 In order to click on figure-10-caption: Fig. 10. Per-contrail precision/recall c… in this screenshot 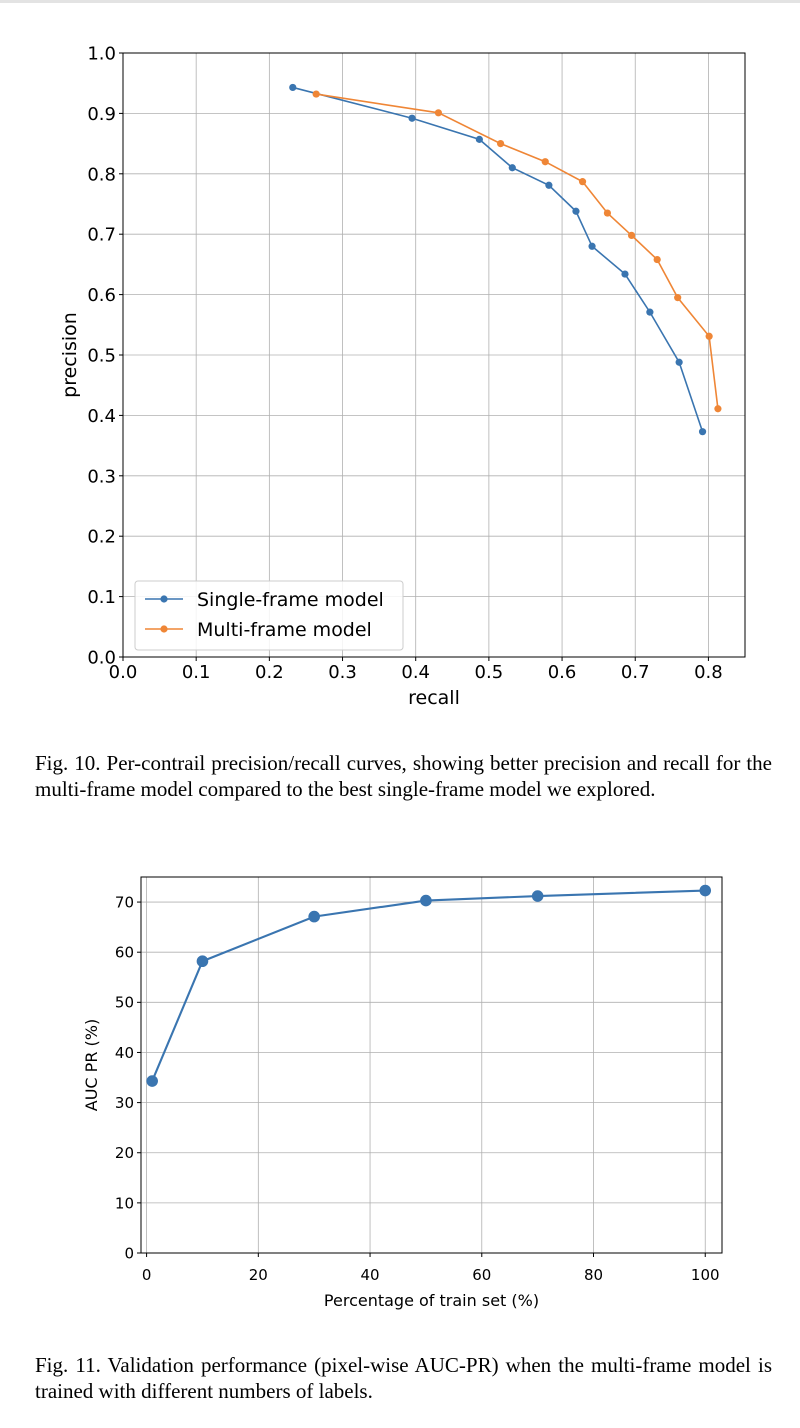, I will do `click(403, 776)`.